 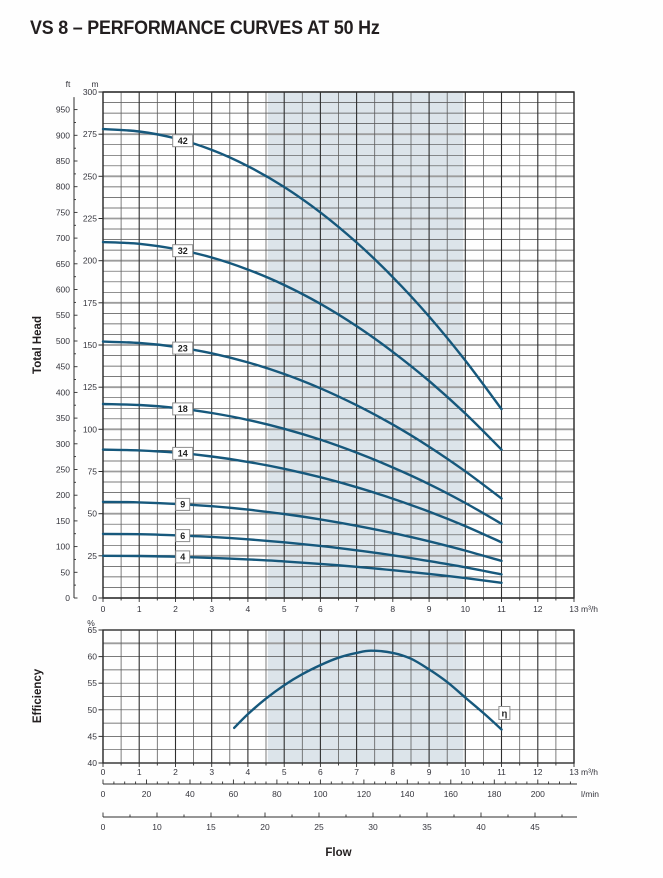 What do you see at coordinates (248, 609) in the screenshot?
I see `main-x-tick-label: 4` at bounding box center [248, 609].